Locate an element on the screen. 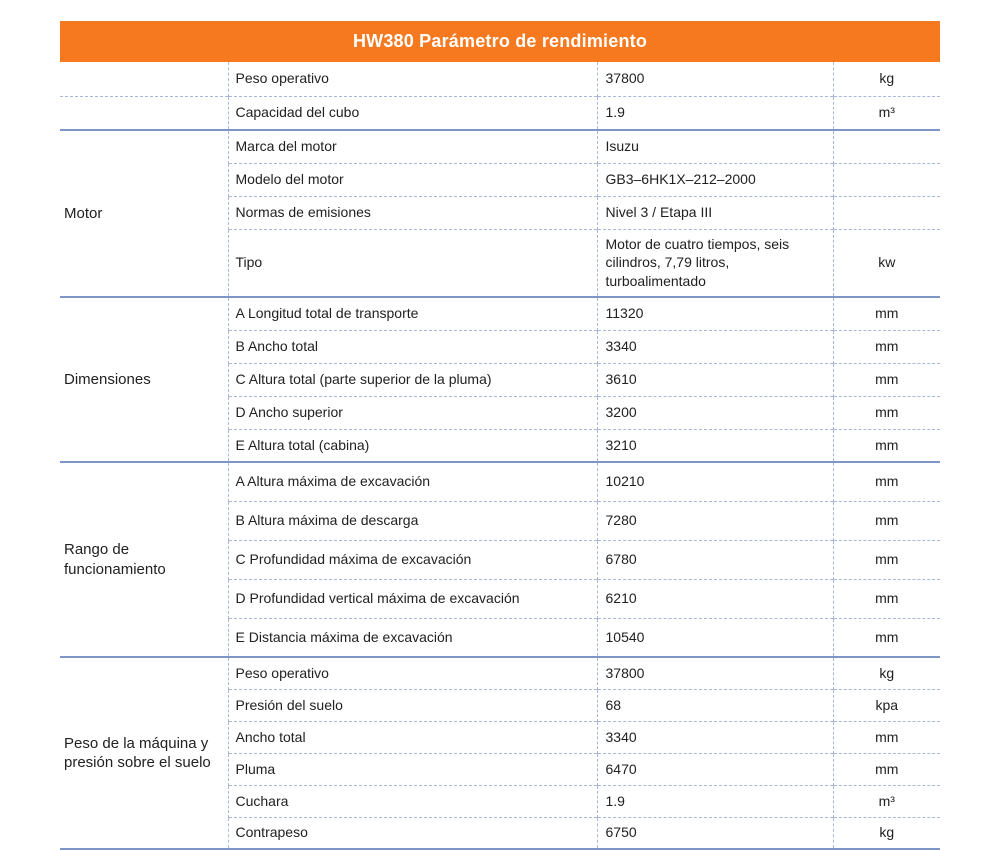 Image resolution: width=1000 pixels, height=850 pixels. parameter-value: 6750 is located at coordinates (714, 833).